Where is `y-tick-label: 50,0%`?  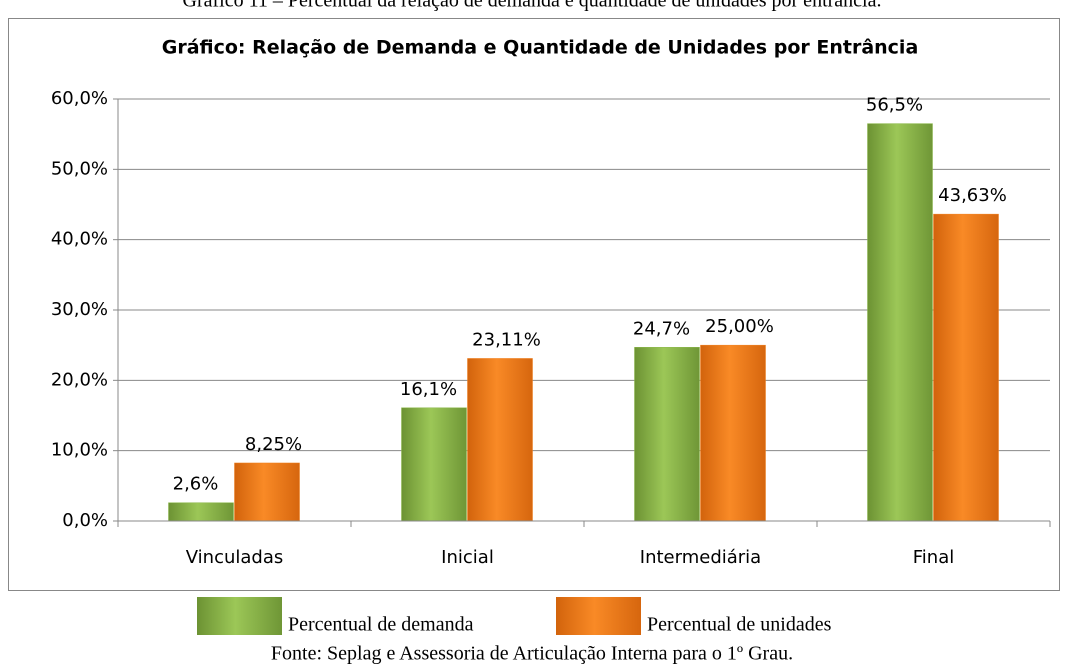
y-tick-label: 50,0% is located at coordinates (79, 168).